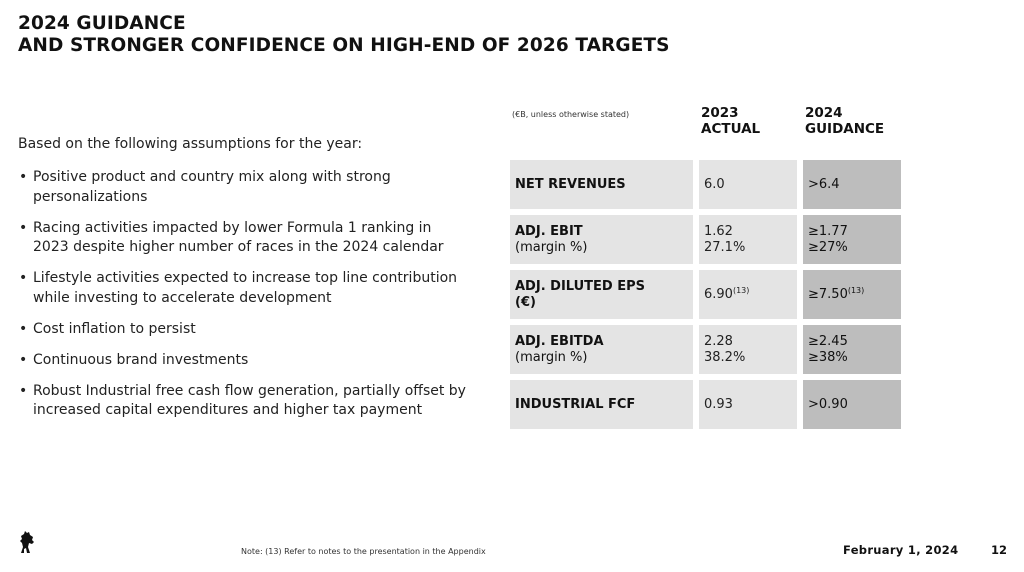 The image size is (1024, 572). What do you see at coordinates (718, 294) in the screenshot?
I see `actual-value: 6.90` at bounding box center [718, 294].